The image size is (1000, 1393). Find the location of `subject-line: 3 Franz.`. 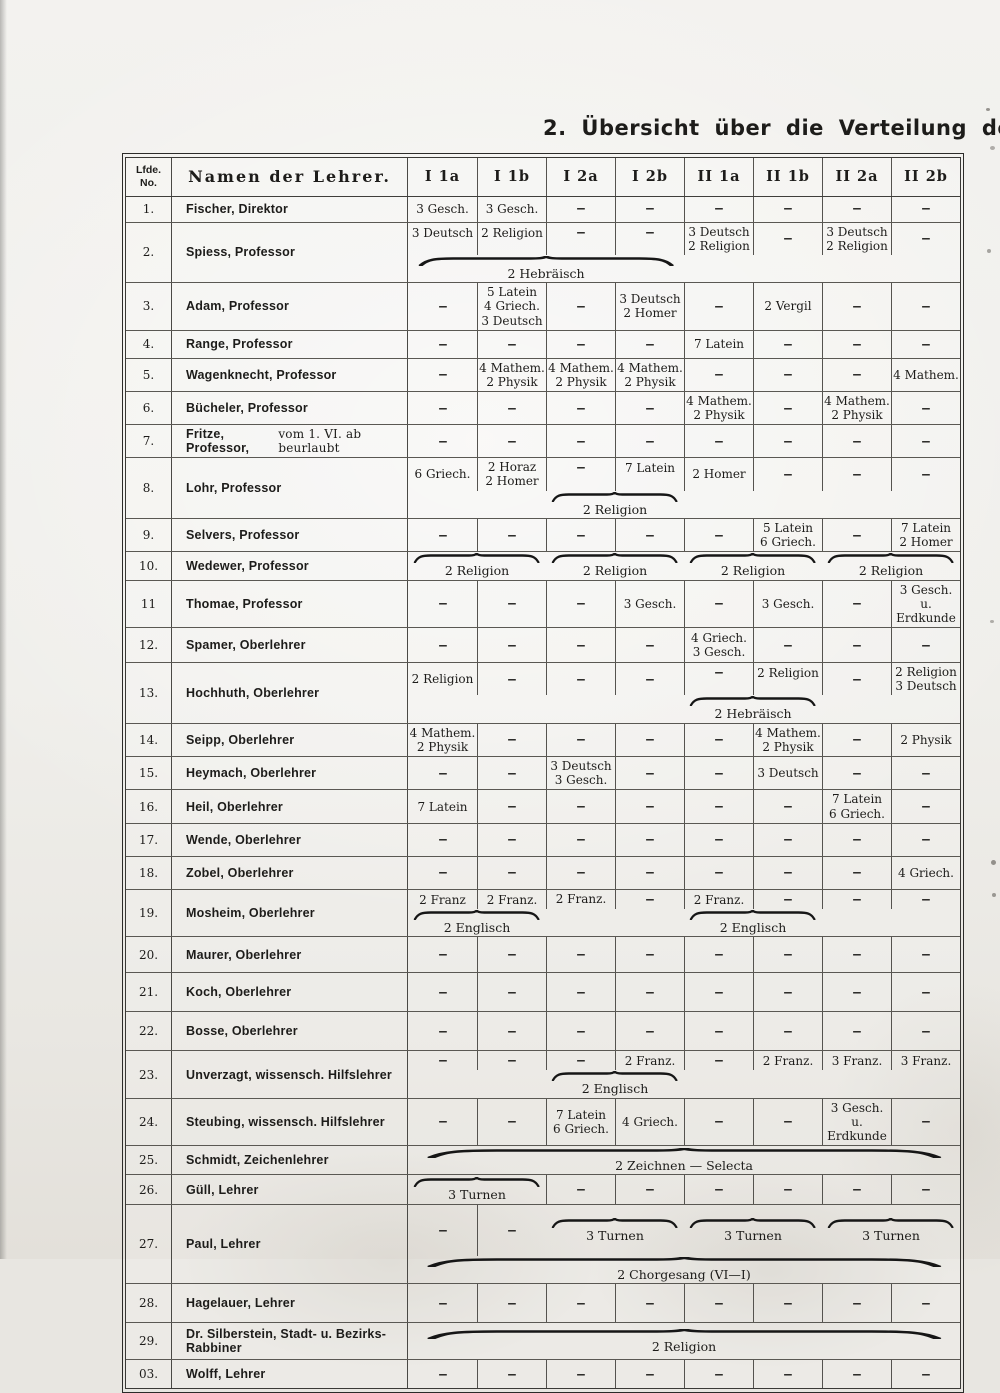

subject-line: 3 Franz. is located at coordinates (857, 1060).